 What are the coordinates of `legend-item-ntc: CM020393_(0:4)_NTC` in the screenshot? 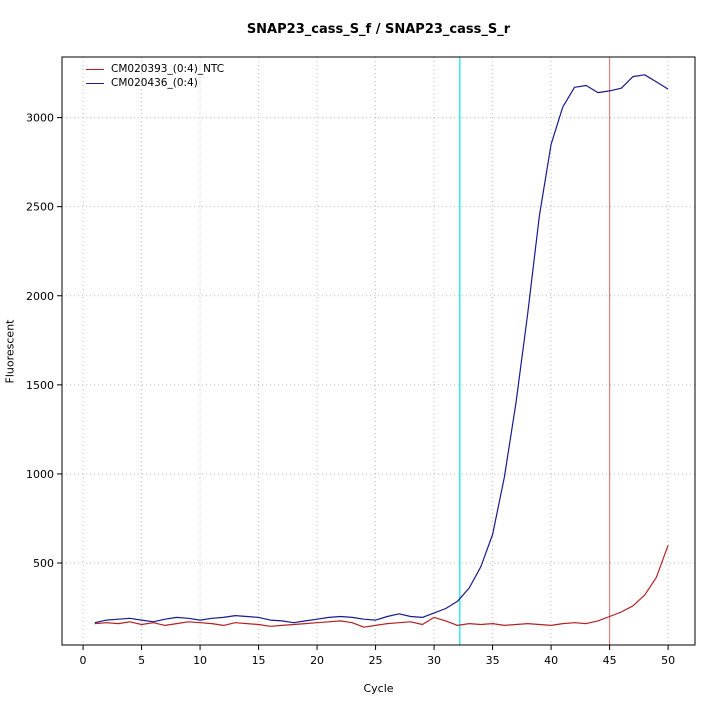 It's located at (155, 69).